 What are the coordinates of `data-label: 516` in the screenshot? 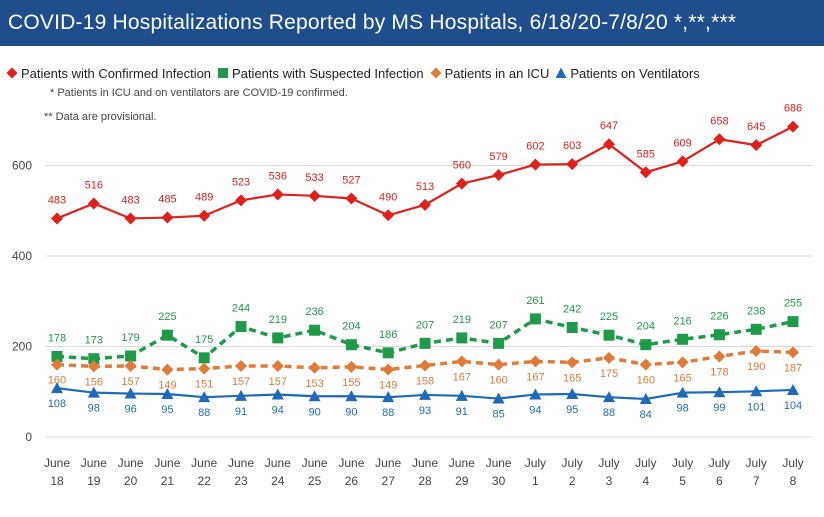 It's located at (94, 186).